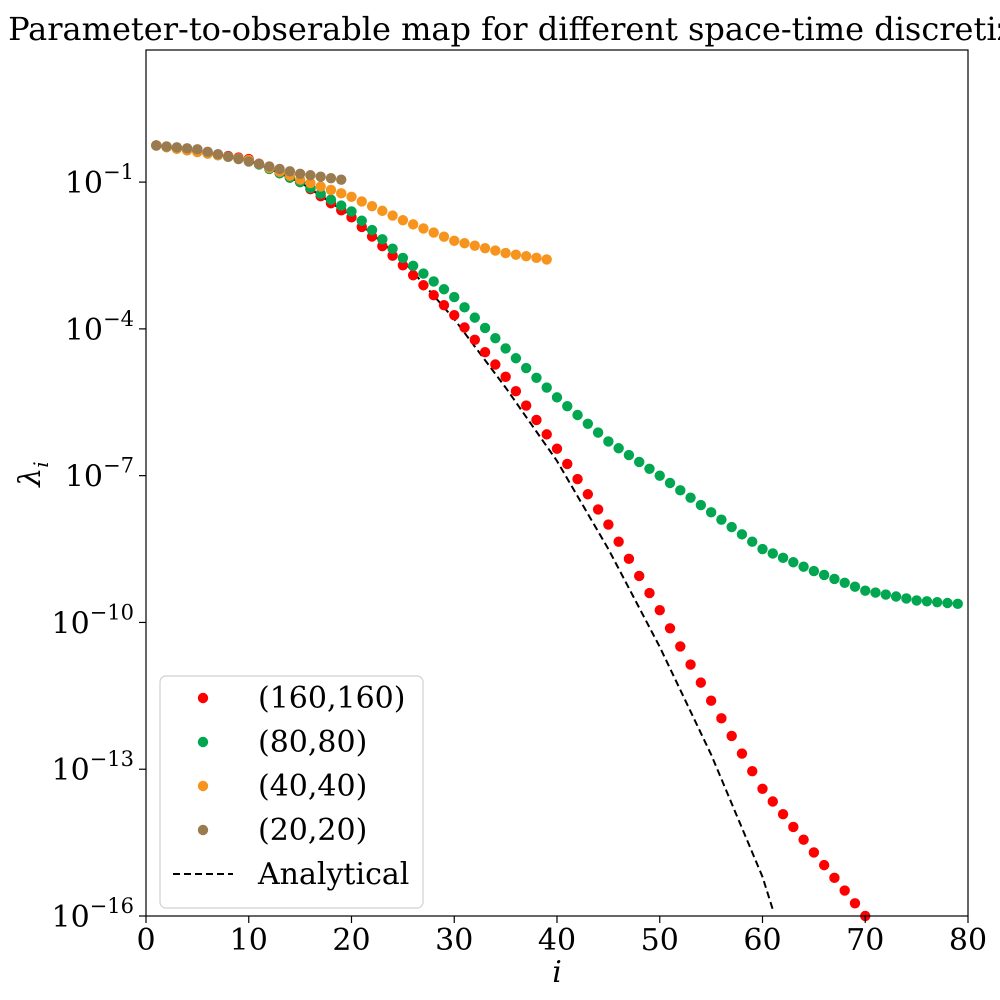  I want to click on series-(20,20), so click(249, 162).